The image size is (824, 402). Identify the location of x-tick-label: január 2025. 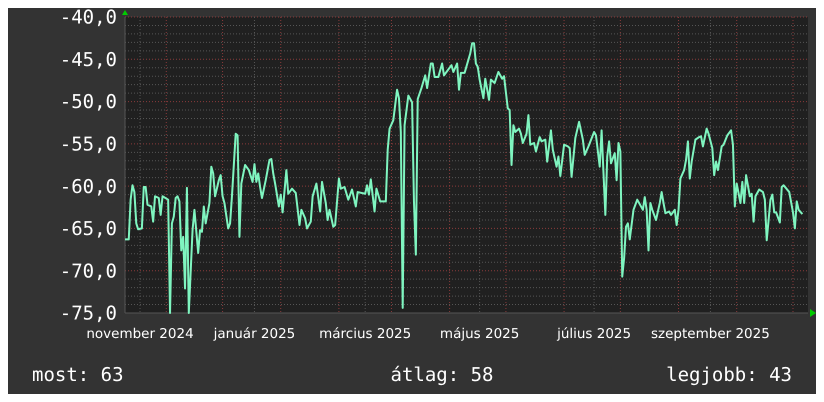
(254, 334).